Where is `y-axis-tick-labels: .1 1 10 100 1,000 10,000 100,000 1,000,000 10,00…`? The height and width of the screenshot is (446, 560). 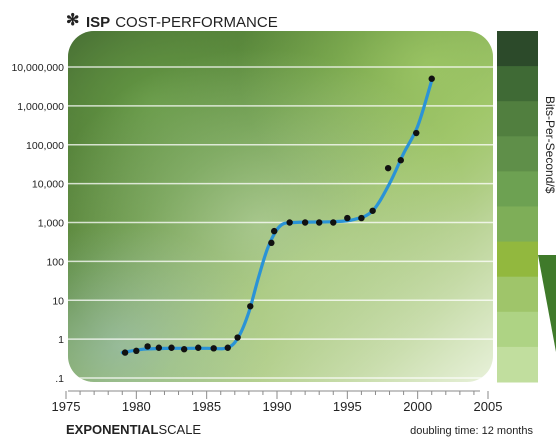 y-axis-tick-labels: .1 1 10 100 1,000 10,000 100,000 1,000,000 10,00… is located at coordinates (37, 223).